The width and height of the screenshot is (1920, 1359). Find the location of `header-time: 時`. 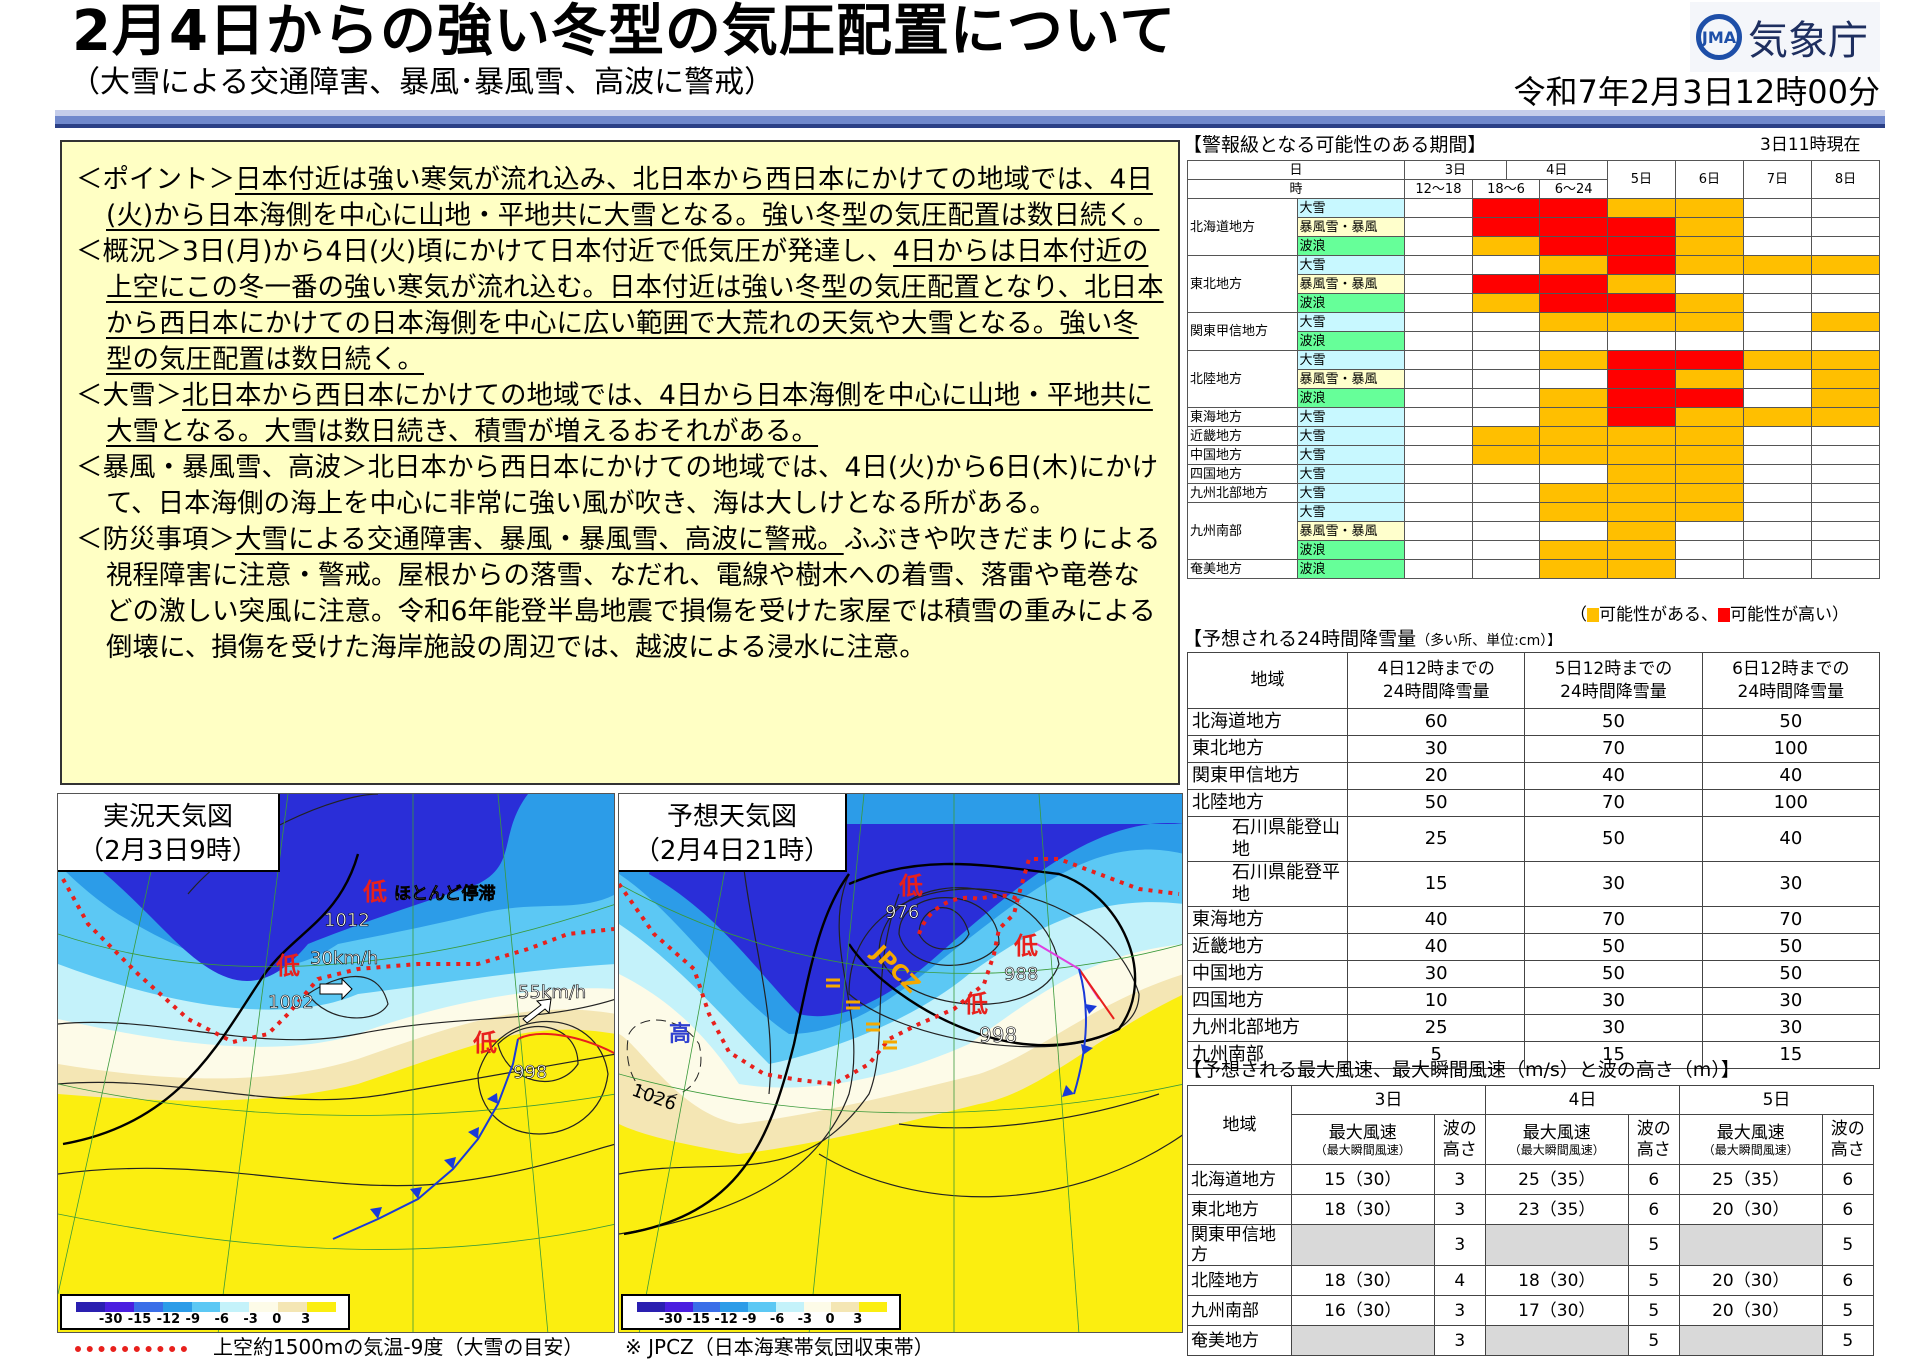

header-time: 時 is located at coordinates (1296, 189).